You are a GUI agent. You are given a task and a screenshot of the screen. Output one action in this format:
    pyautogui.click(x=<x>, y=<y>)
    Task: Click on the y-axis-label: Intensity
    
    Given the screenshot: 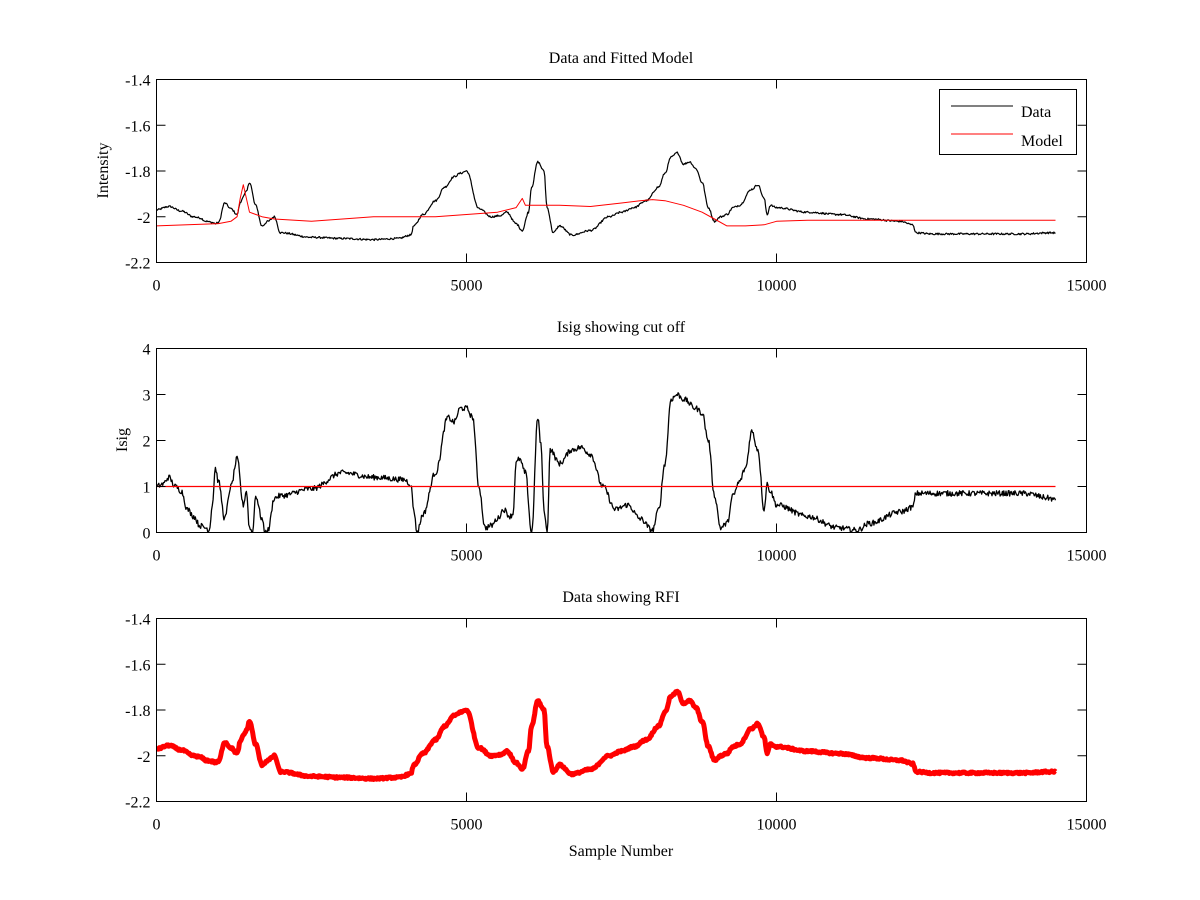 What is the action you would take?
    pyautogui.click(x=103, y=171)
    